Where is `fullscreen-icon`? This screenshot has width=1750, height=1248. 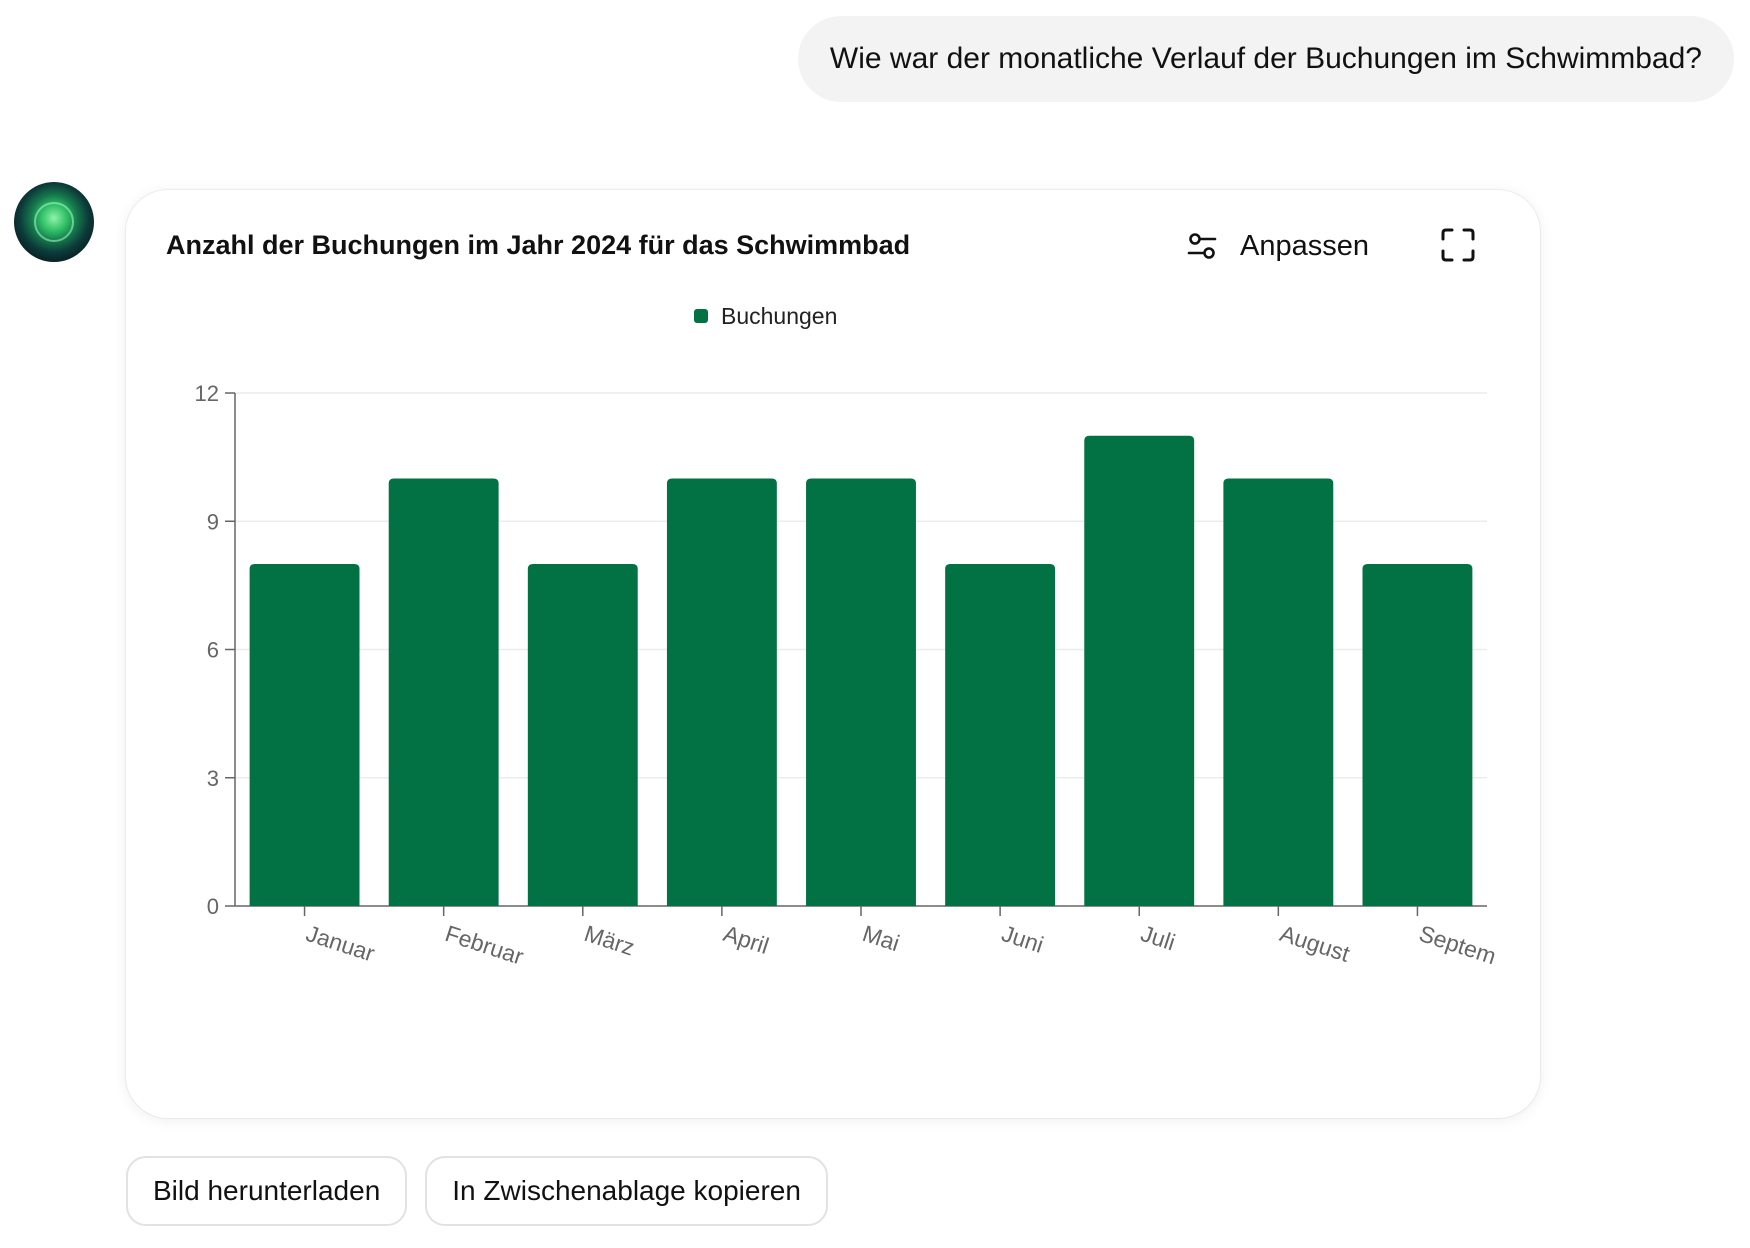
fullscreen-icon is located at coordinates (1458, 245).